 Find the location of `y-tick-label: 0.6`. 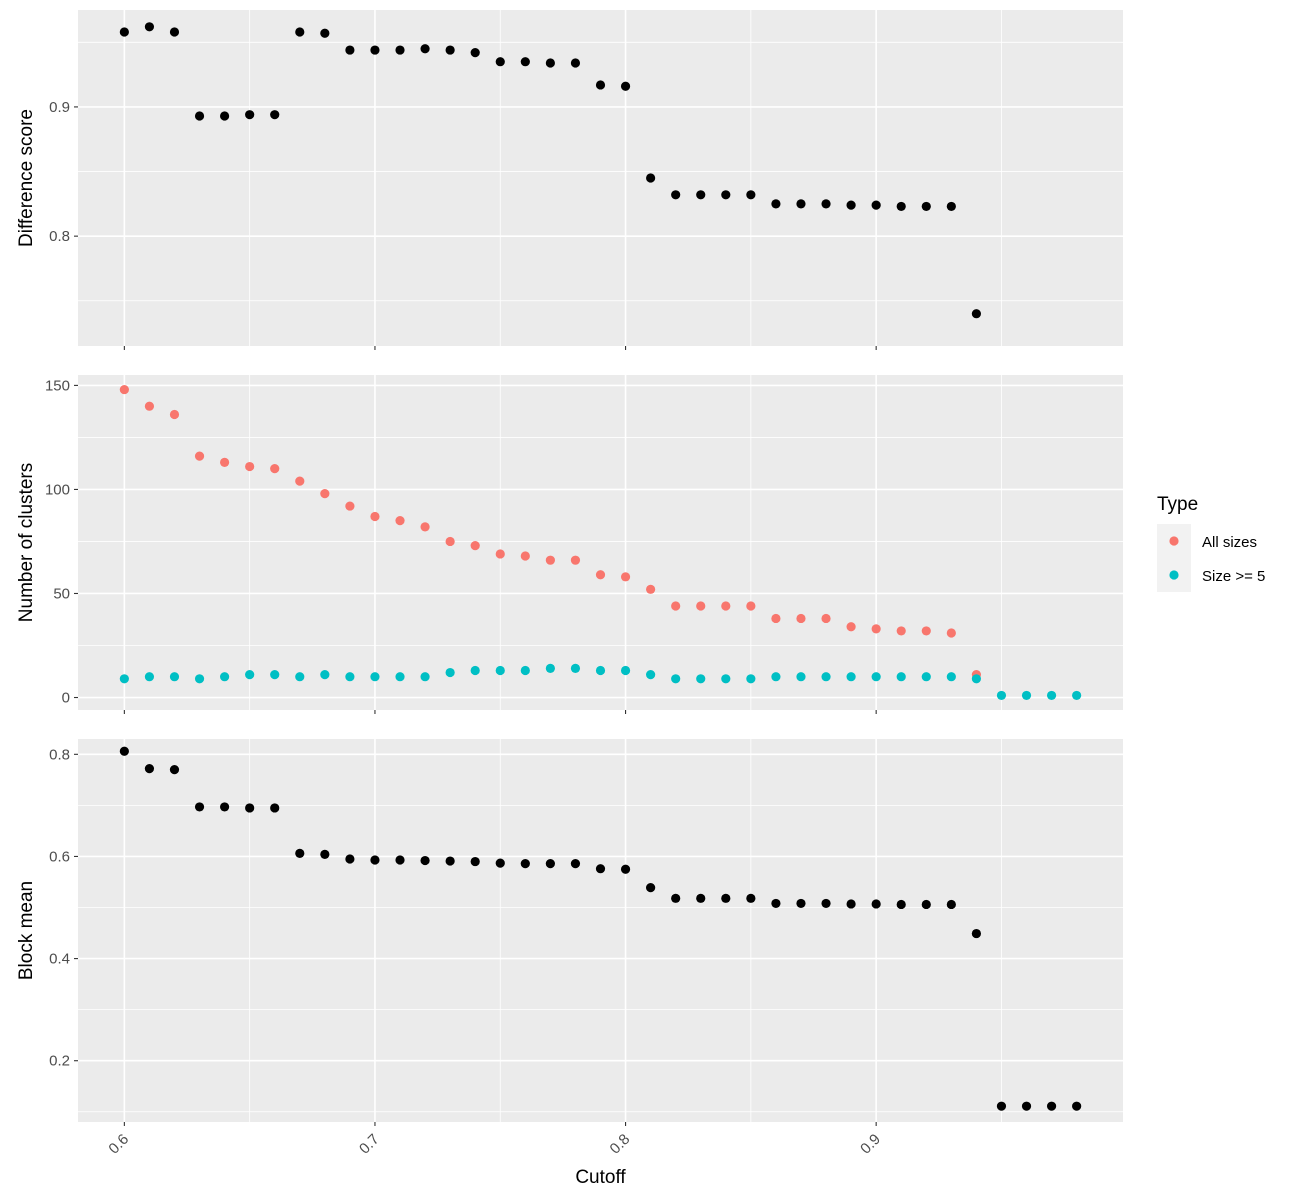

y-tick-label: 0.6 is located at coordinates (59, 856).